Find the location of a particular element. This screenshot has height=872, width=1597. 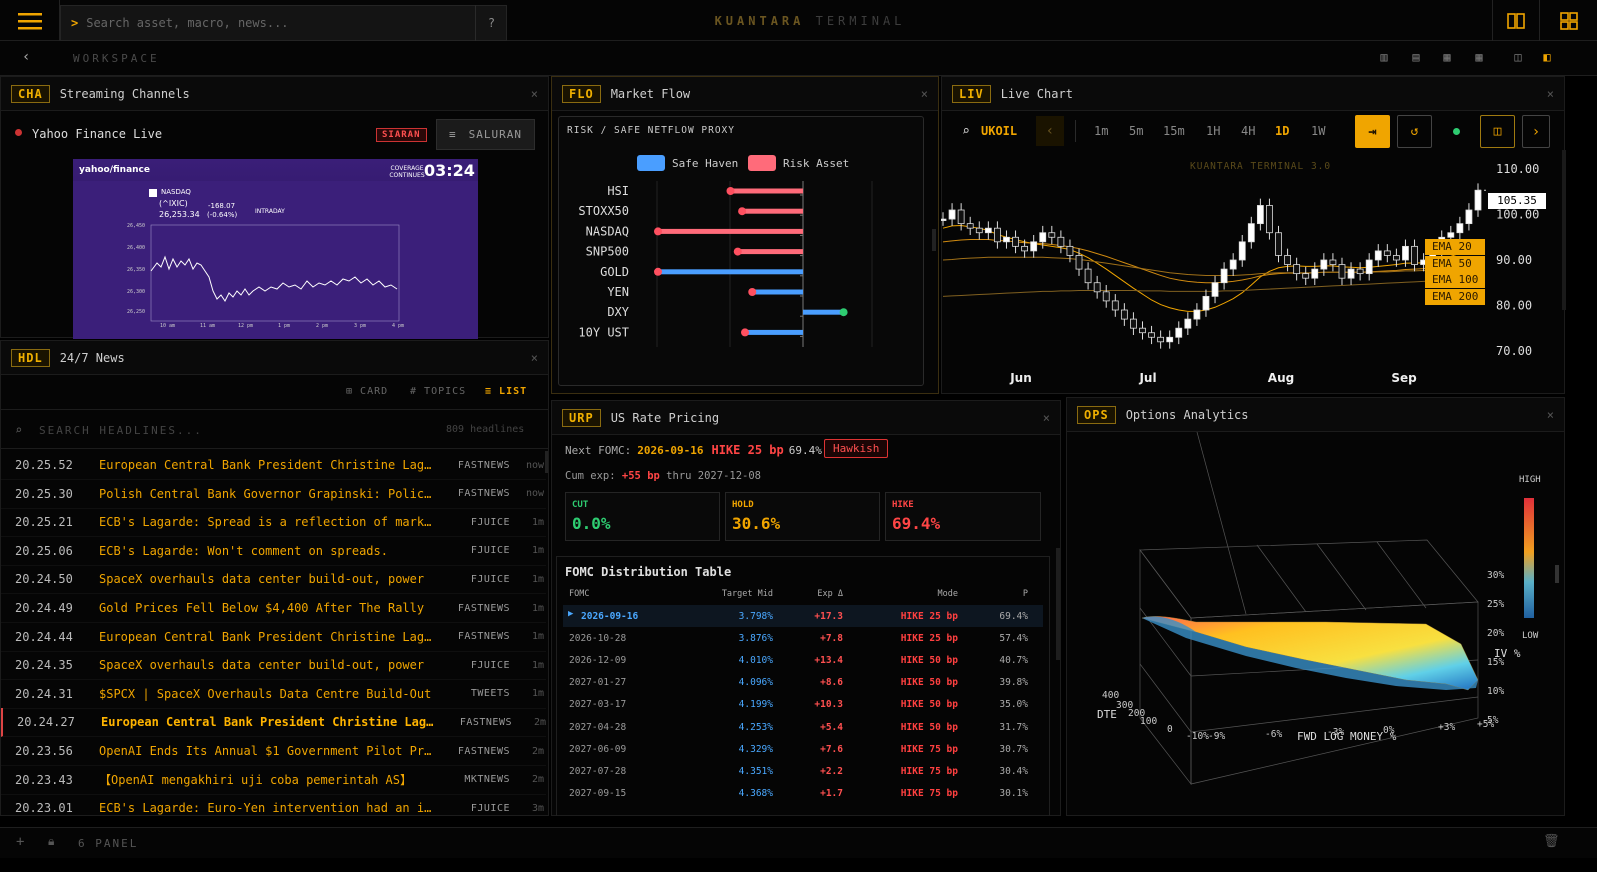

symbol-label: UKOIL is located at coordinates (999, 131).